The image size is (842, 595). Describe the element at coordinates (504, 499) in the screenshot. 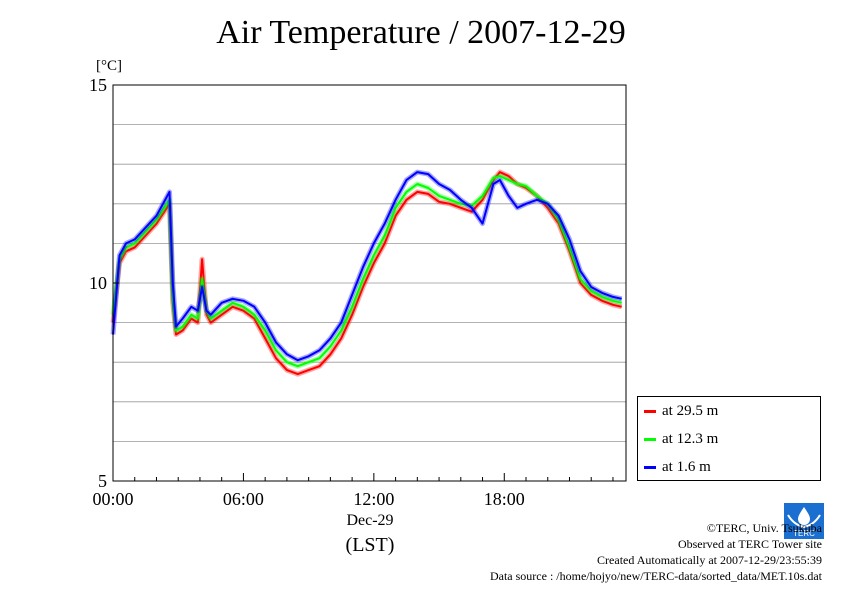

I see `x-tick-label: 18:00` at that location.